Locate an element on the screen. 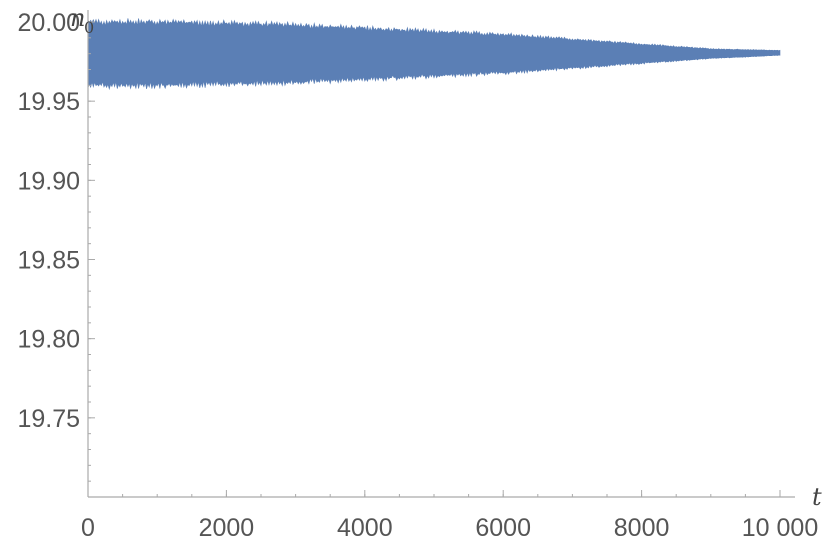  x-axis-title: t is located at coordinates (817, 497).